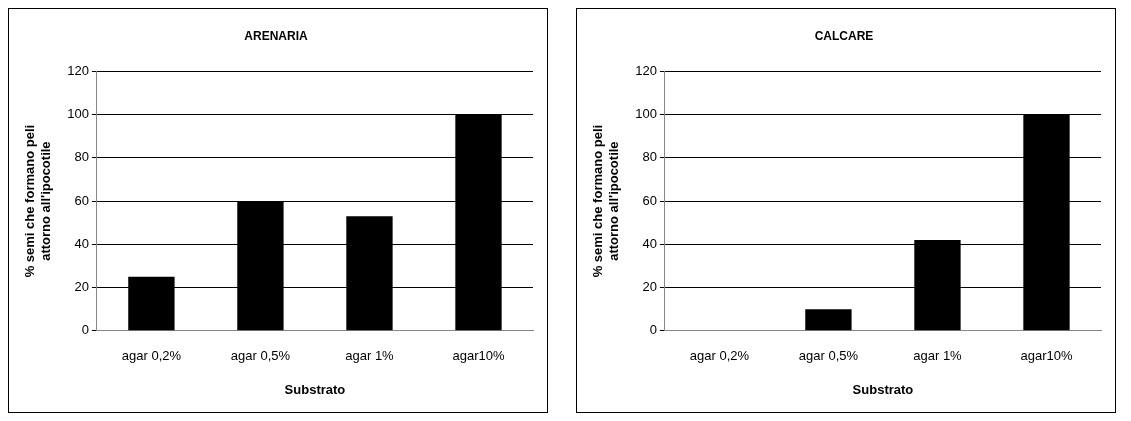  What do you see at coordinates (844, 35) in the screenshot?
I see `chart-title: CALCARE` at bounding box center [844, 35].